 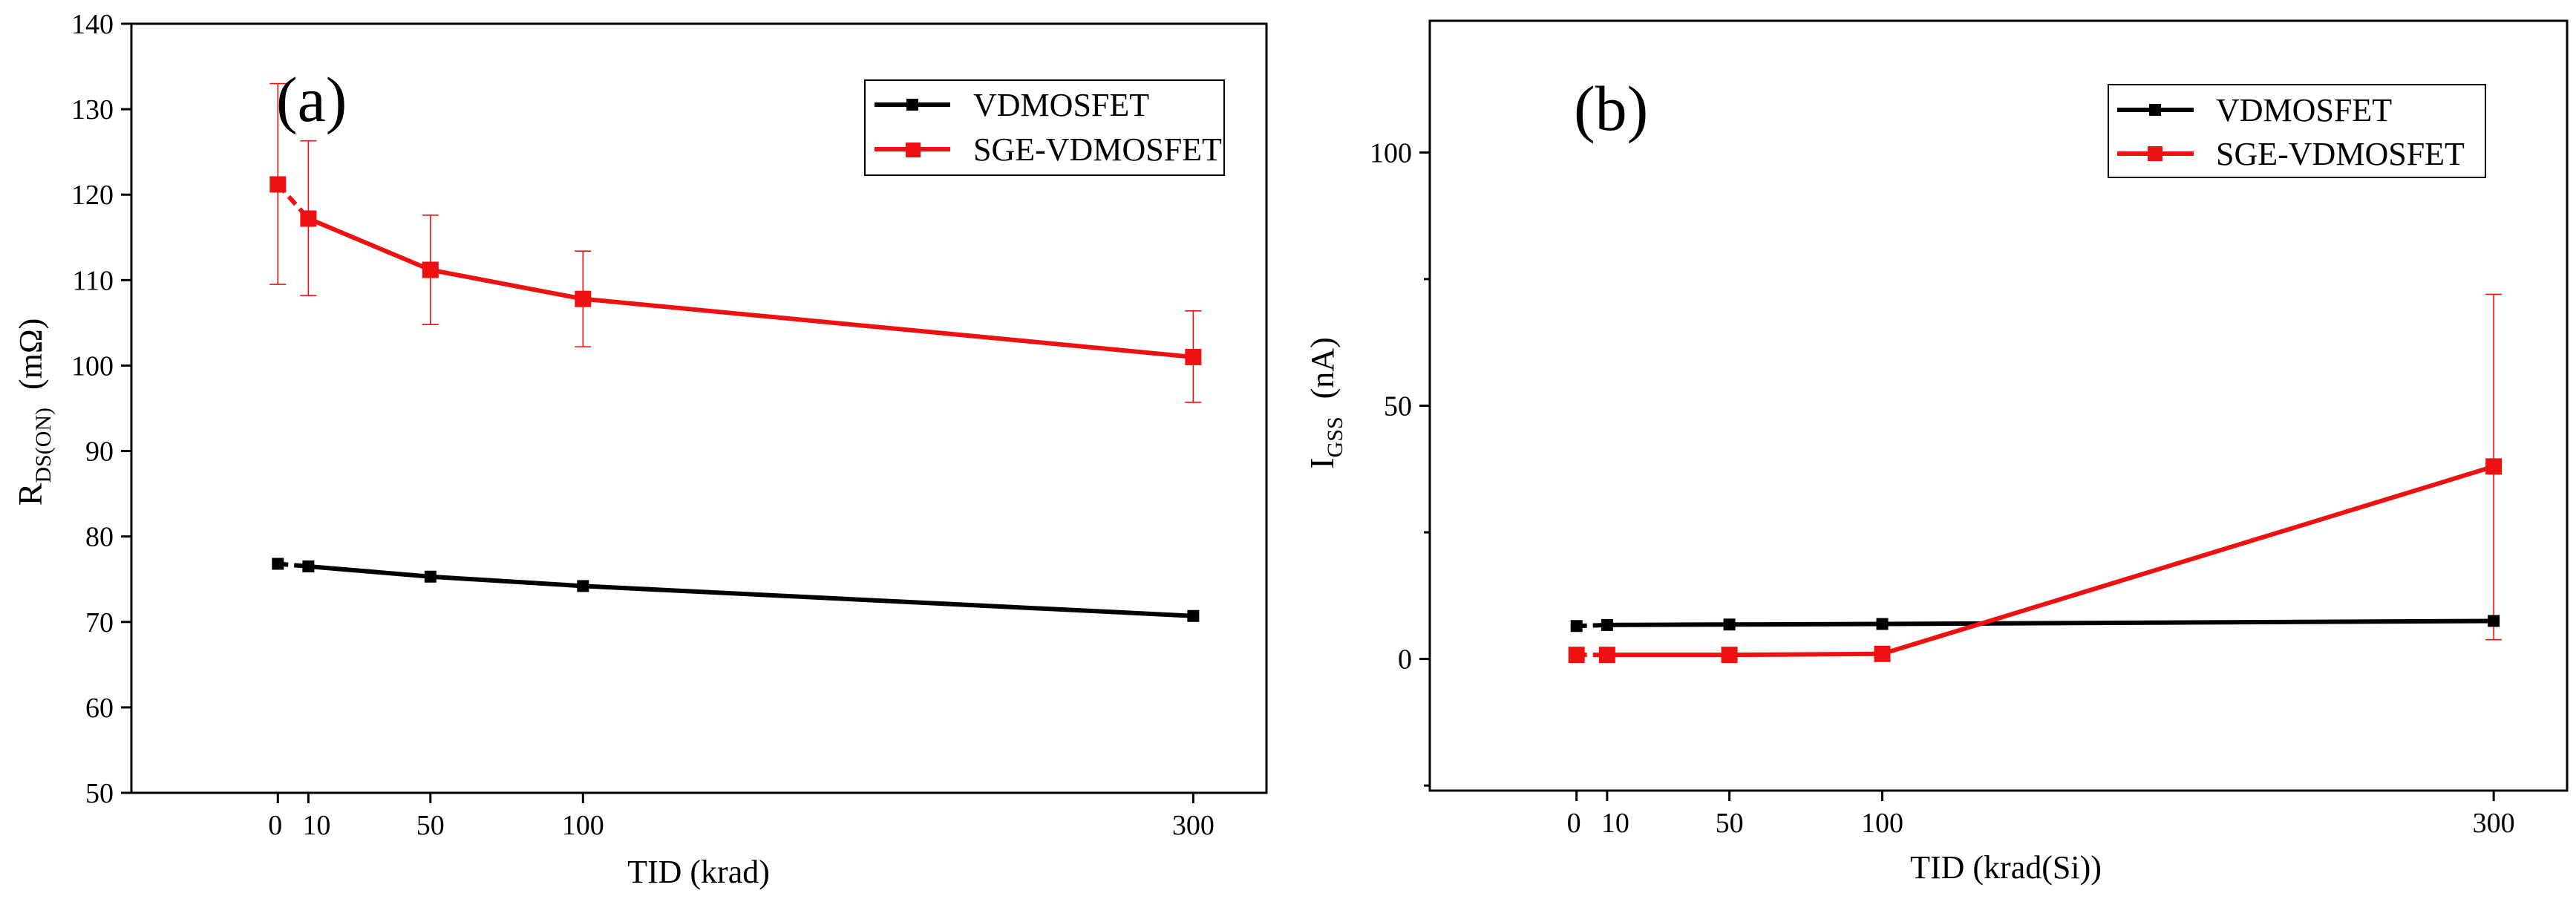 I want to click on panel-b-x-tick-label-50: 50, so click(x=1730, y=824).